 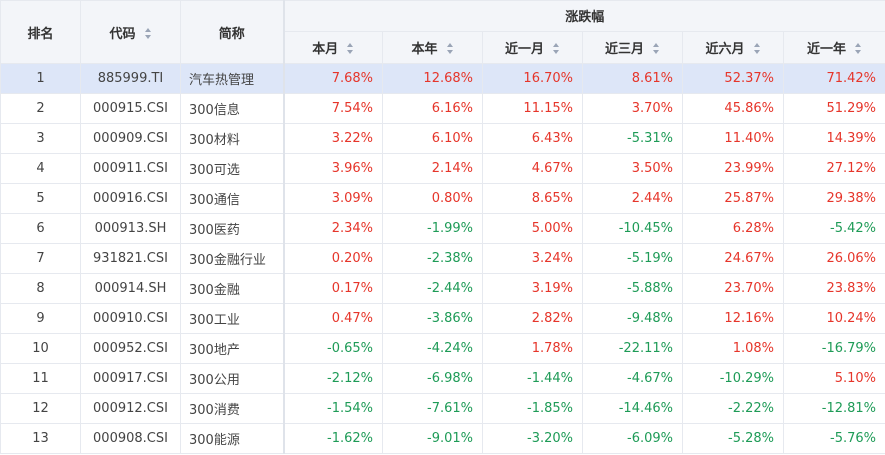 What do you see at coordinates (232, 32) in the screenshot?
I see `name-header: 简称` at bounding box center [232, 32].